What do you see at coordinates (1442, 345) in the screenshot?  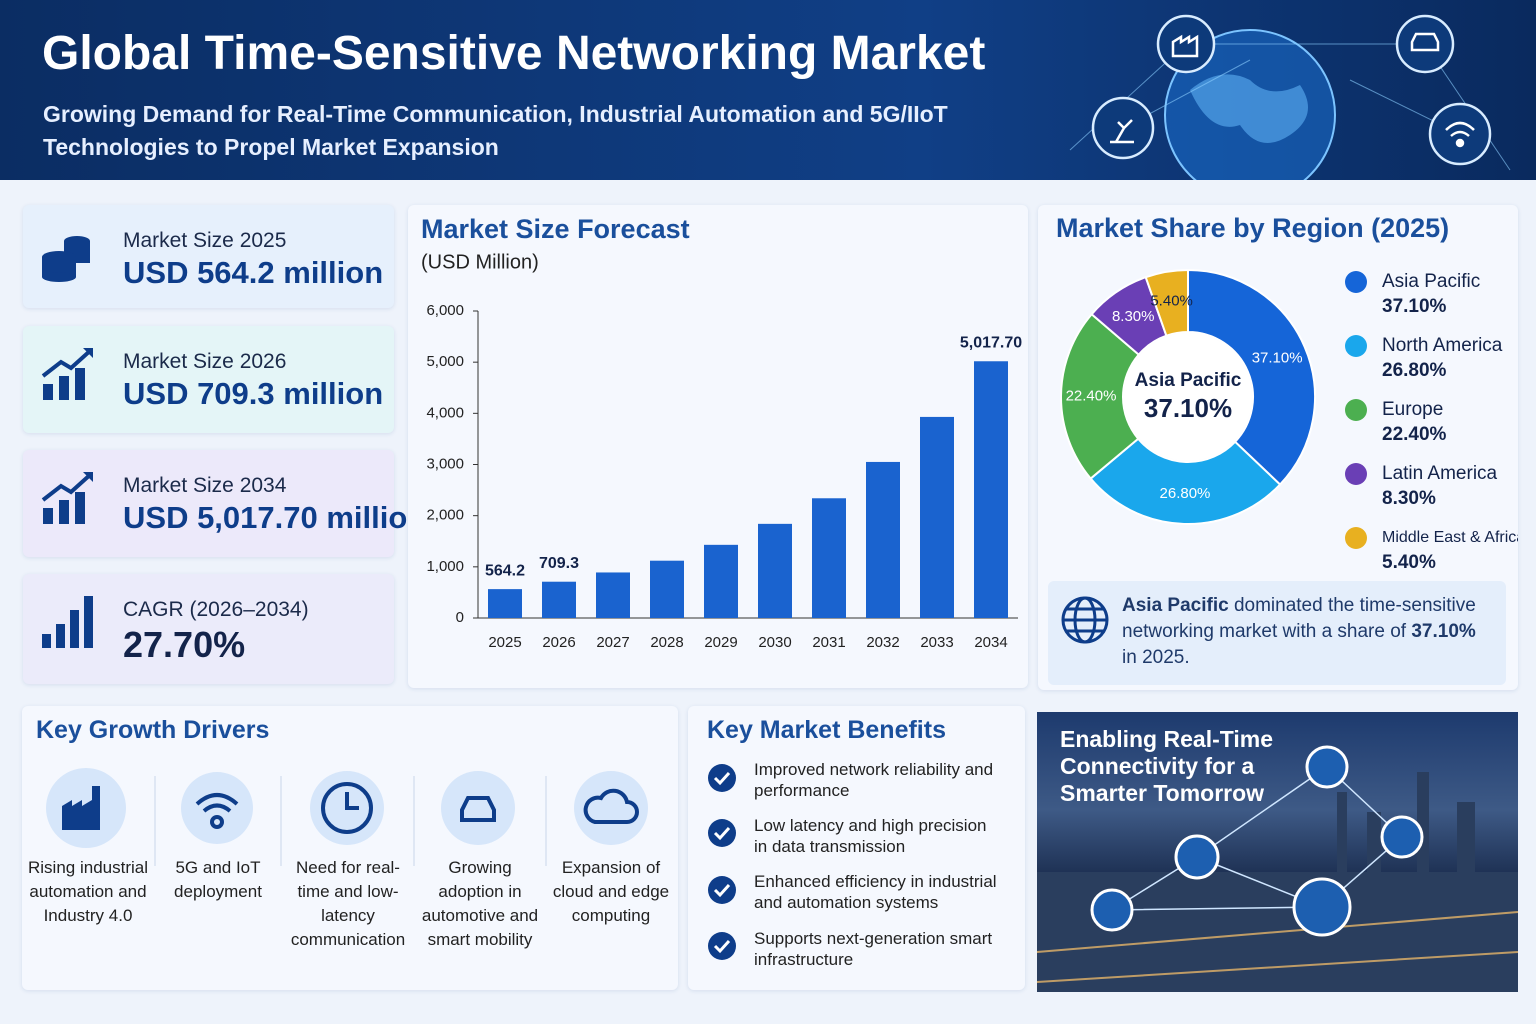 I see `legend-label: North America` at bounding box center [1442, 345].